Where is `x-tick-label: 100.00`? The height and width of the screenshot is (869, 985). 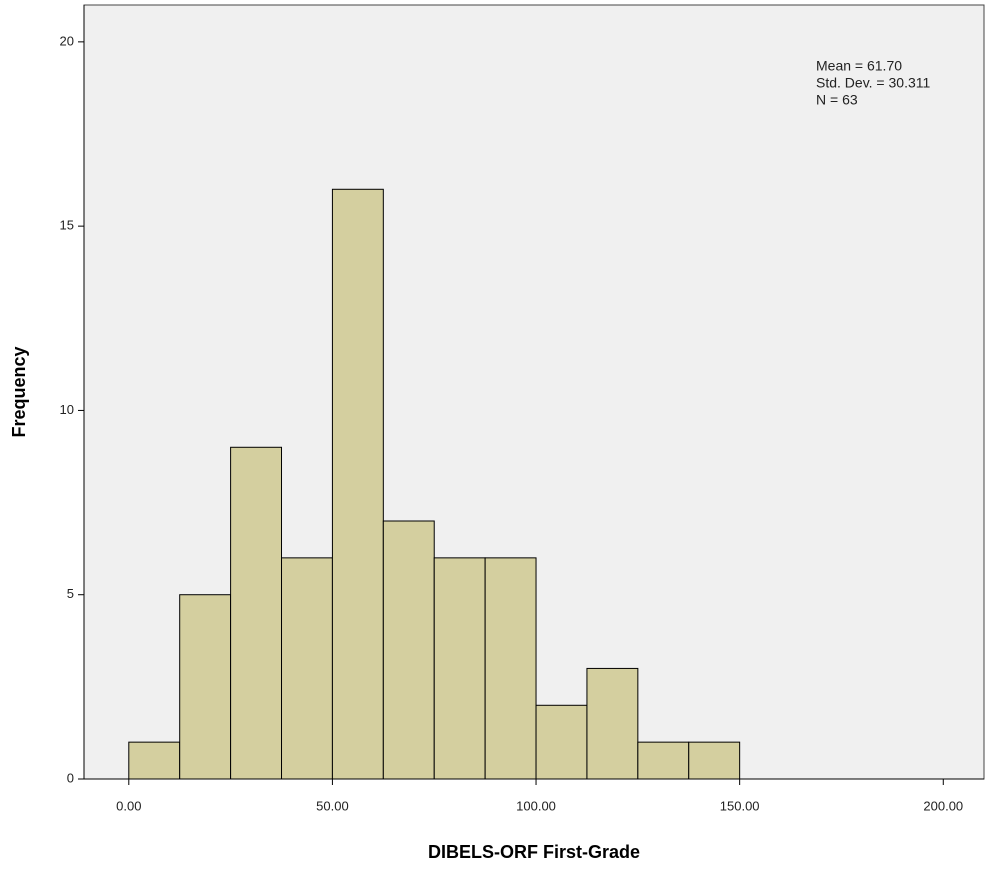
x-tick-label: 100.00 is located at coordinates (536, 805).